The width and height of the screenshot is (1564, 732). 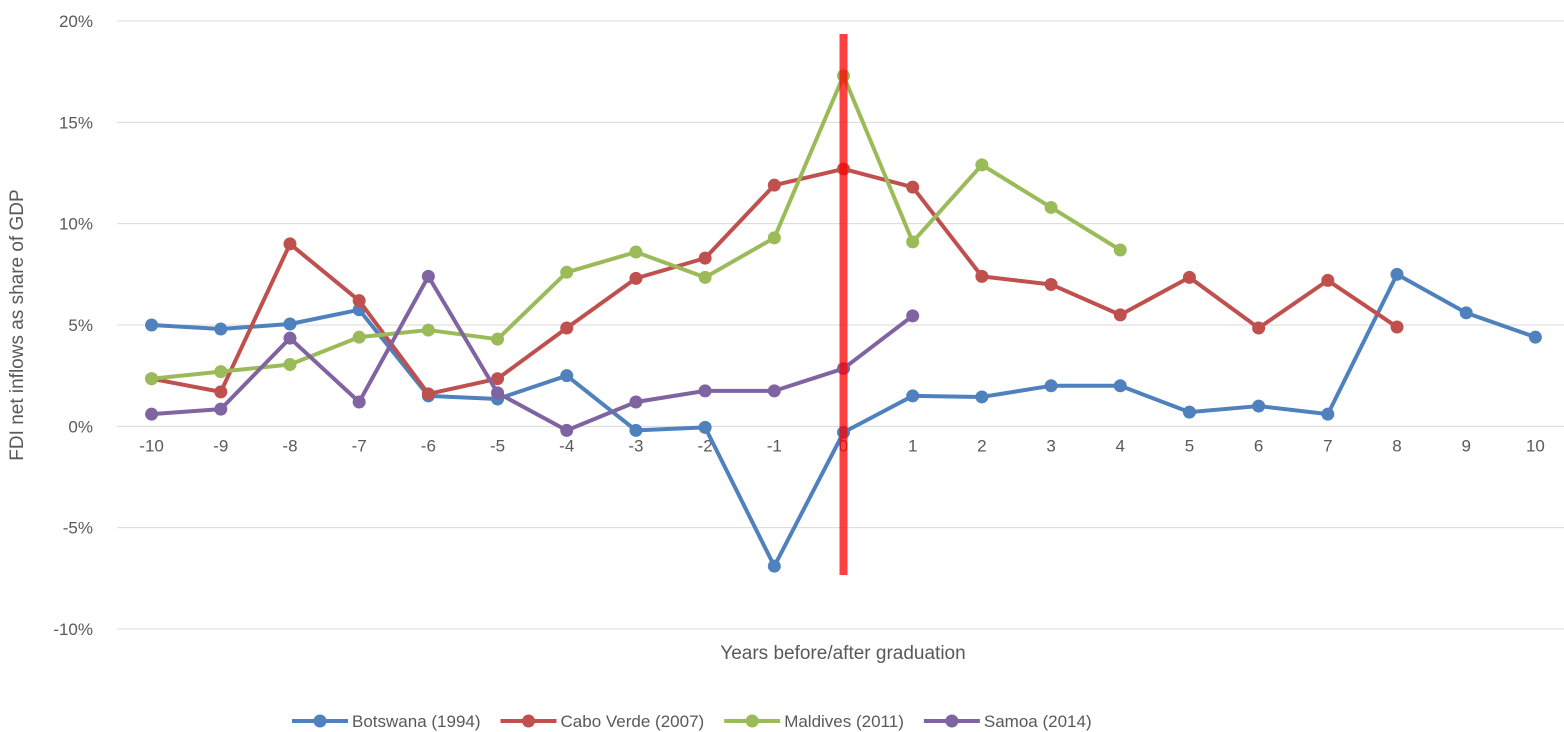 What do you see at coordinates (705, 445) in the screenshot?
I see `x-tick-label: -2` at bounding box center [705, 445].